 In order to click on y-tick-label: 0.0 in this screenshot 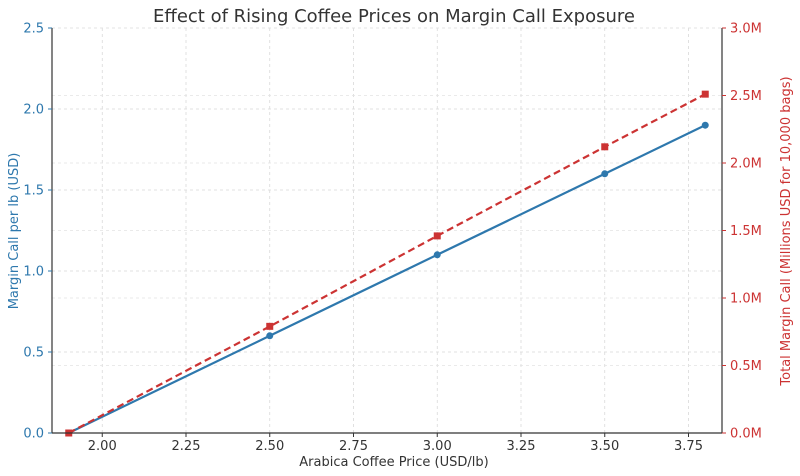, I will do `click(33, 434)`.